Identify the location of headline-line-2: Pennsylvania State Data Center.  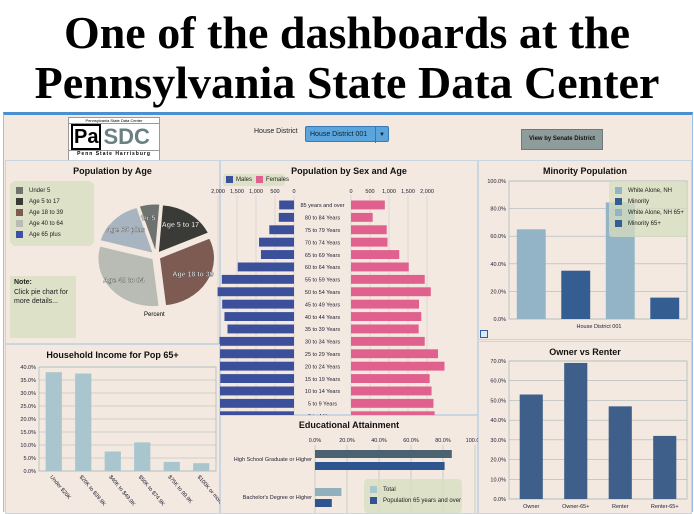
(347, 82).